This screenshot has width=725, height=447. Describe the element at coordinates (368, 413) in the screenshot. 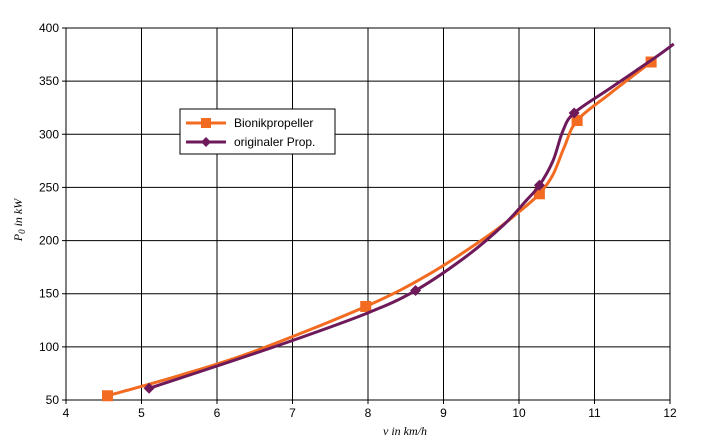

I see `x-tick-label: 8` at that location.